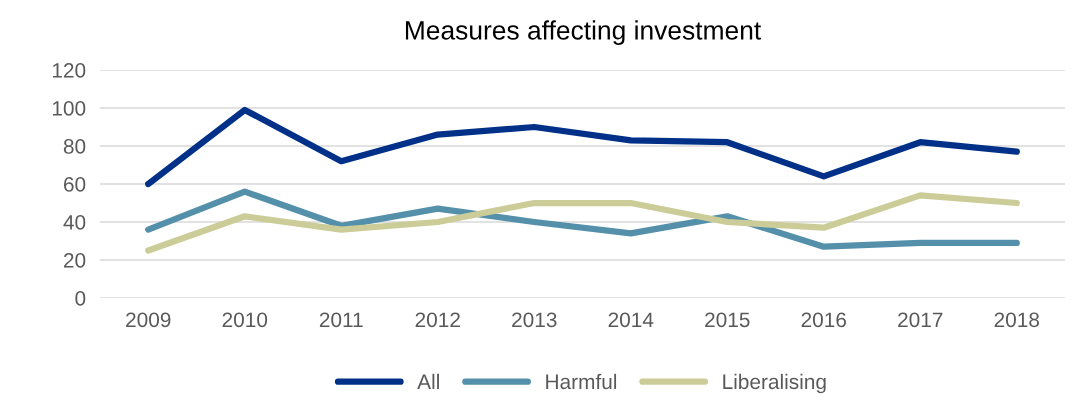 The width and height of the screenshot is (1073, 407). Describe the element at coordinates (74, 146) in the screenshot. I see `y-tick-label: 80` at that location.